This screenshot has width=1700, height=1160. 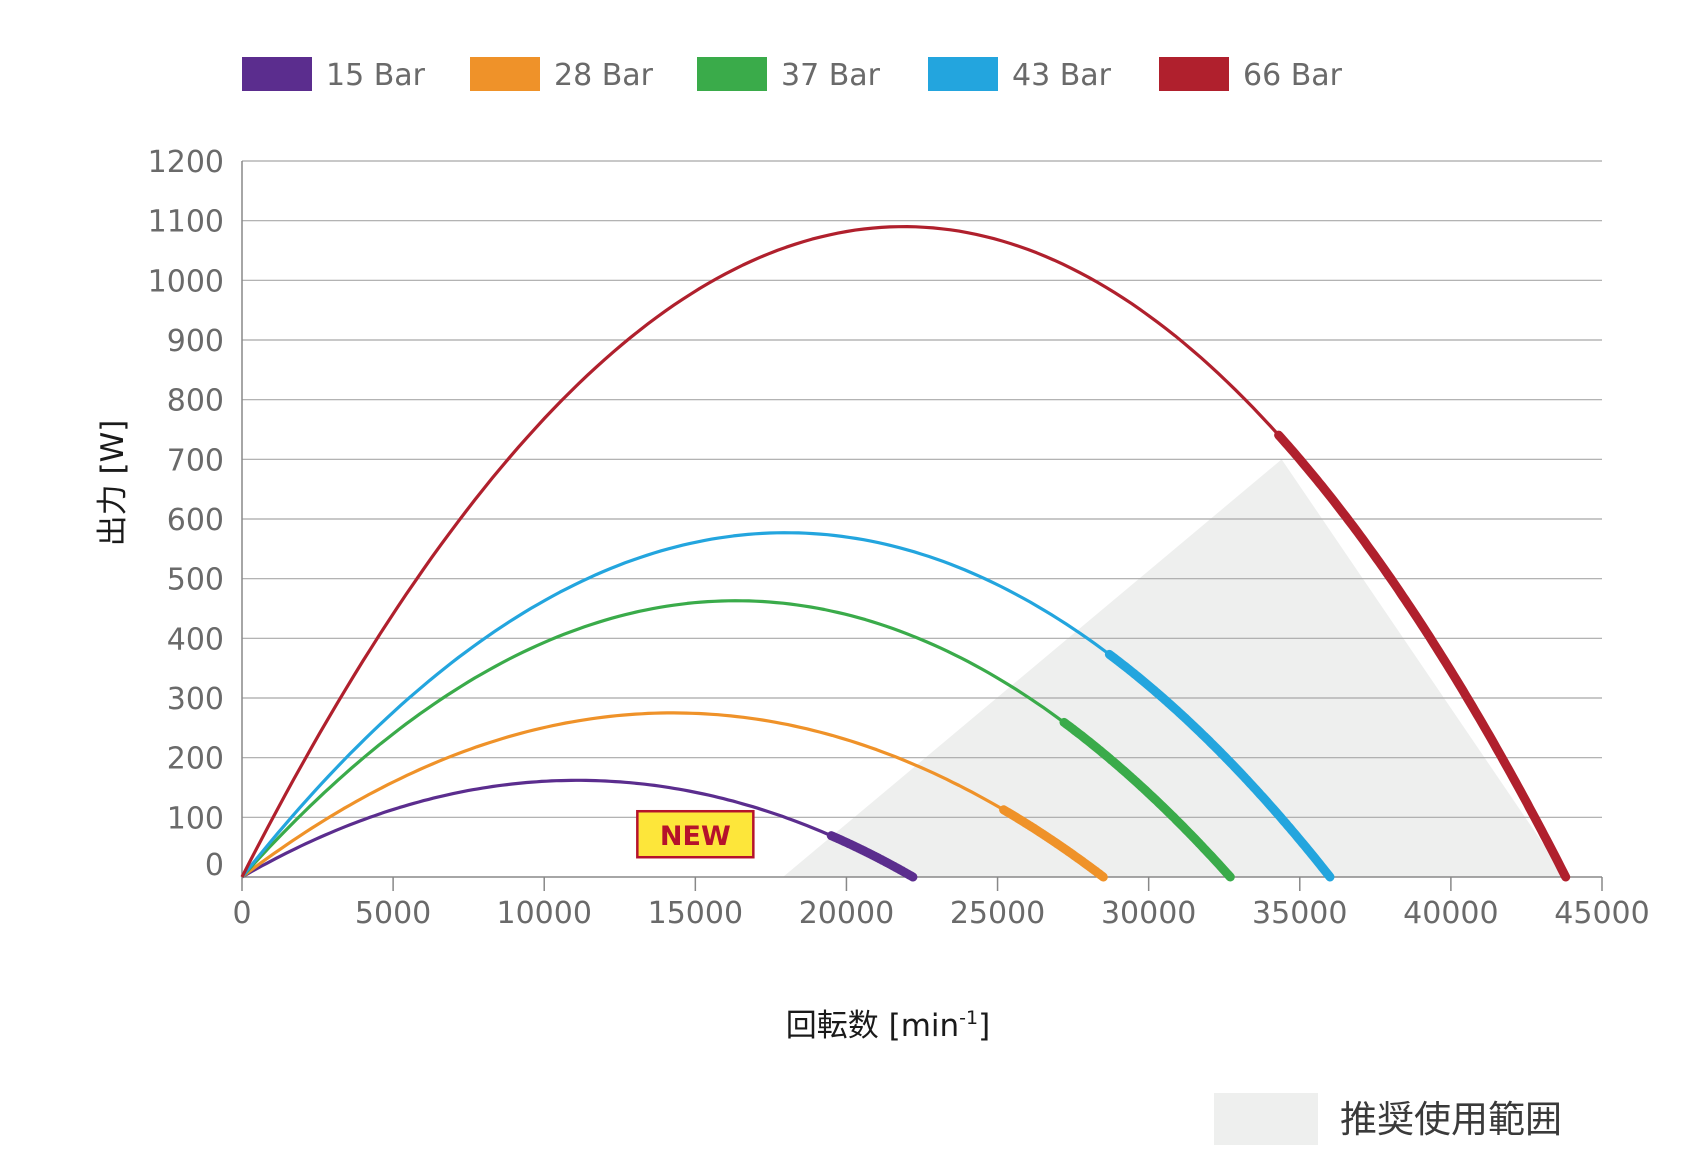 I want to click on legend-label-37-bar: 37 Bar, so click(x=831, y=75).